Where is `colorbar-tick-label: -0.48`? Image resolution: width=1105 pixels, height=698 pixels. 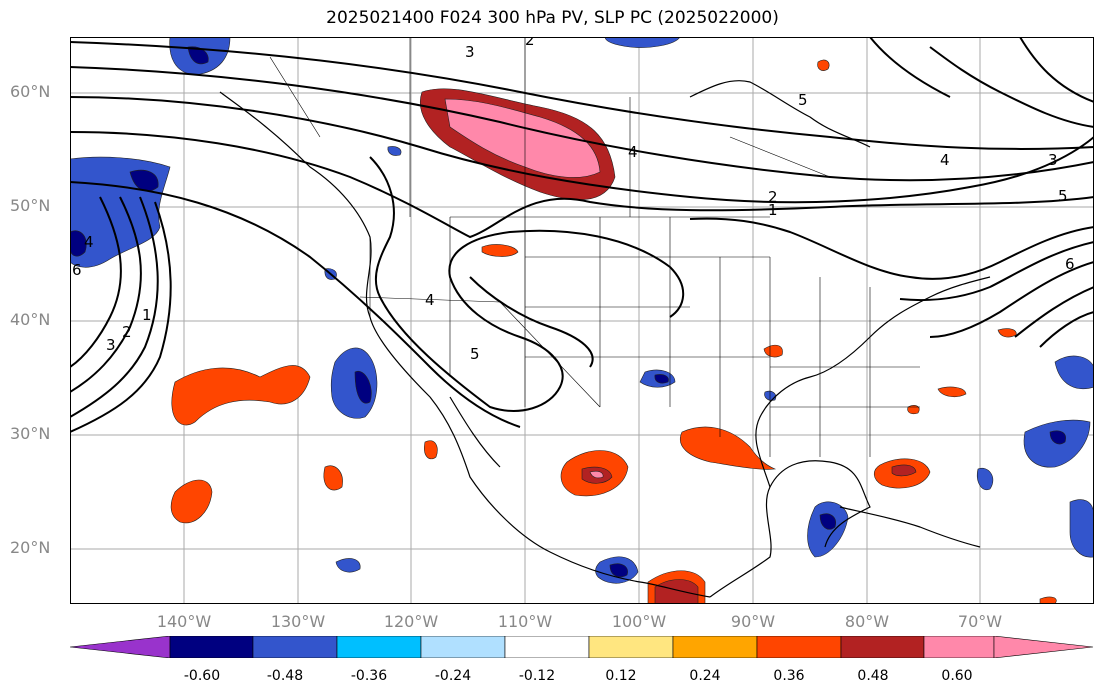 colorbar-tick-label: -0.48 is located at coordinates (285, 676).